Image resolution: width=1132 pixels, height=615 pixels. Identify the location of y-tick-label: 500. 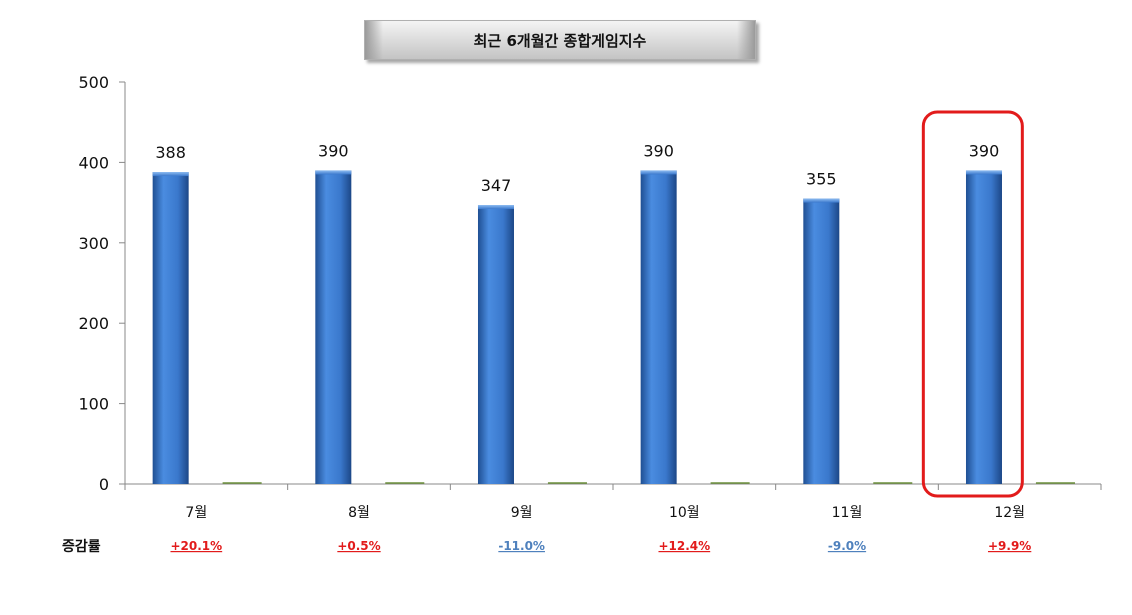
(93, 82).